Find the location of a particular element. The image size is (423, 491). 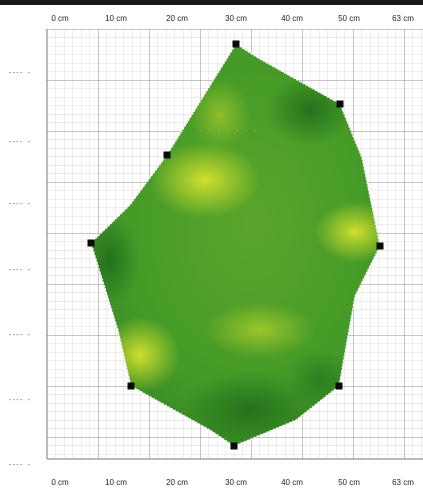

resize-handle-bottom-right is located at coordinates (339, 386).